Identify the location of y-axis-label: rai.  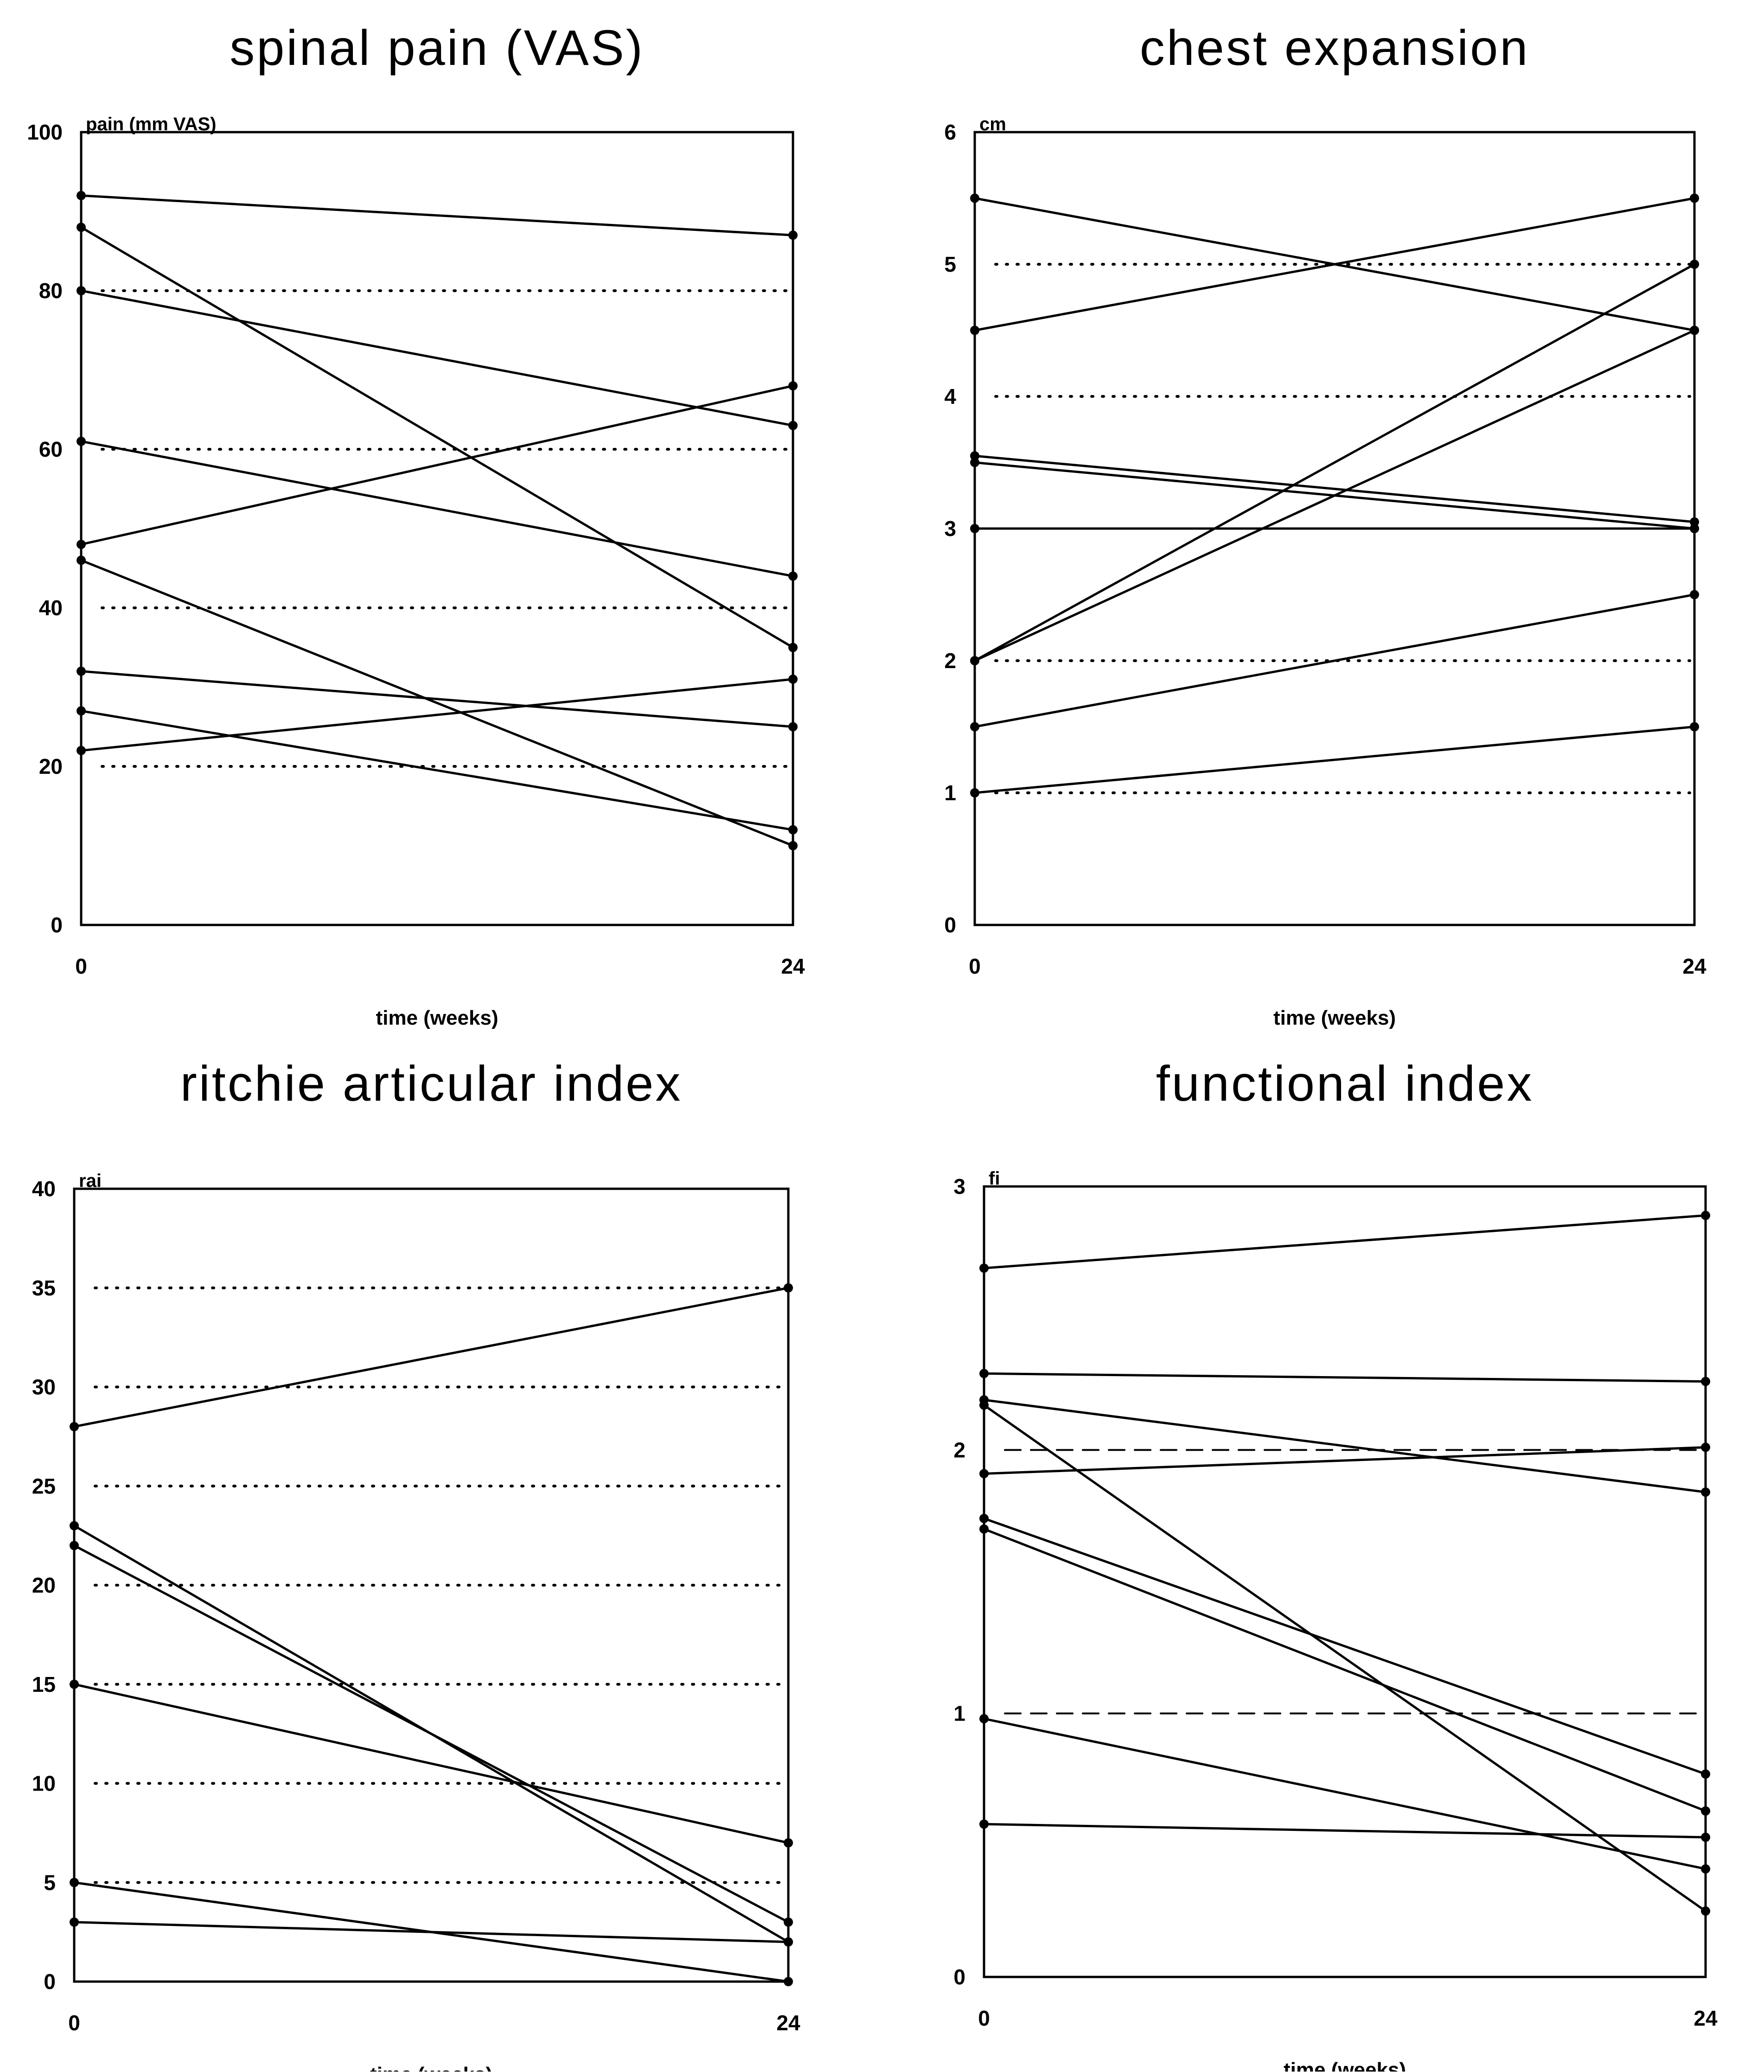
(90, 1181).